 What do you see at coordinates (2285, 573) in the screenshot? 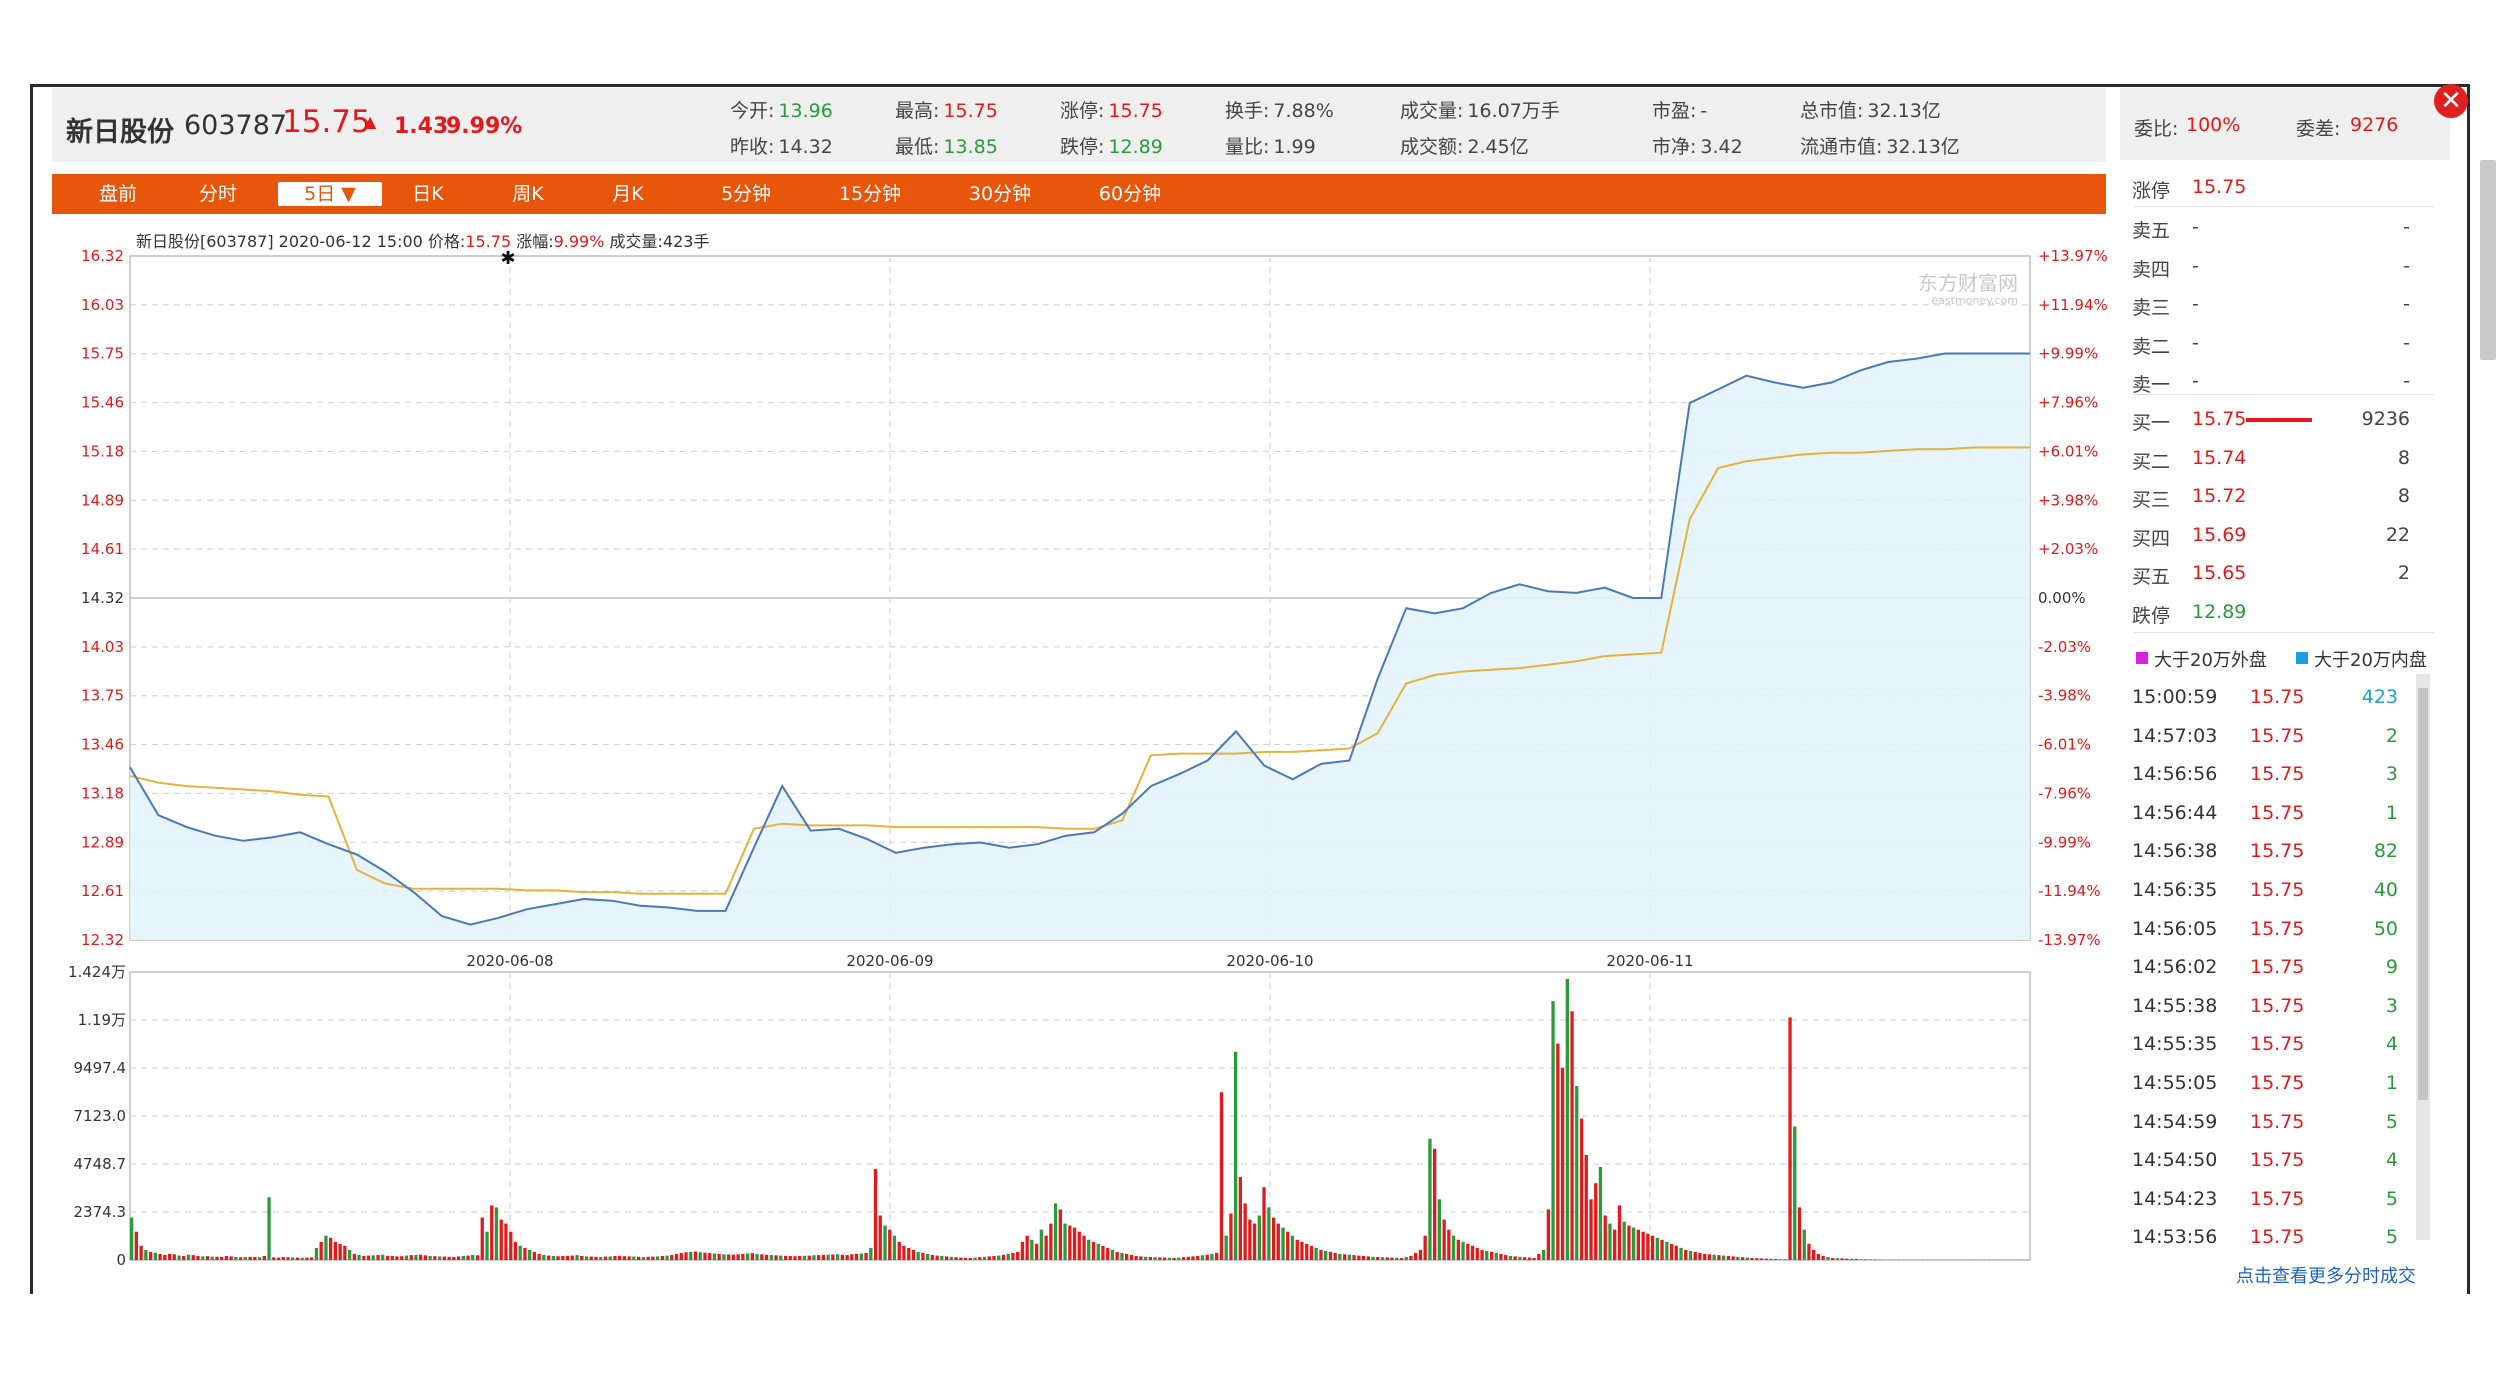
I see `bid-row: 买五 15.65 2` at bounding box center [2285, 573].